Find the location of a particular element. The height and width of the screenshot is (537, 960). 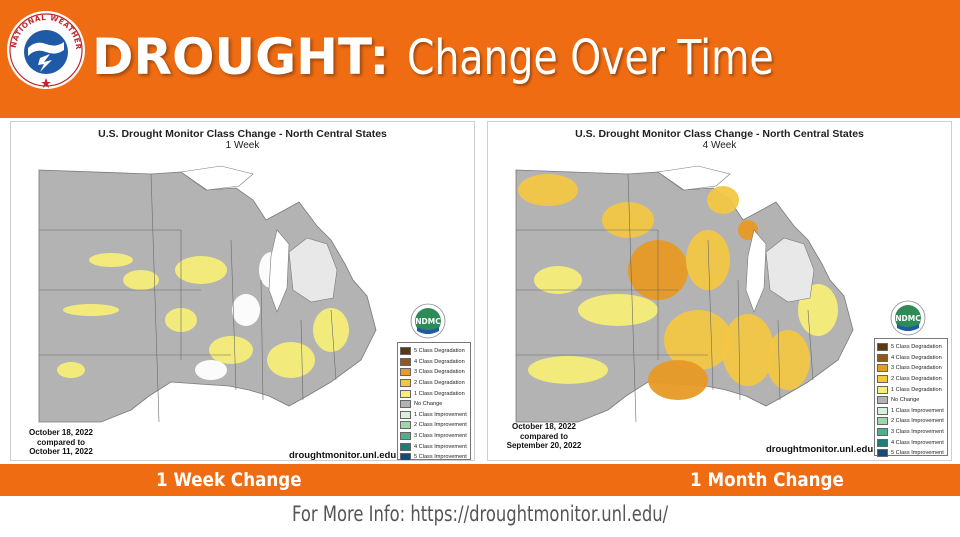

legend-item: No Change is located at coordinates (434, 404).